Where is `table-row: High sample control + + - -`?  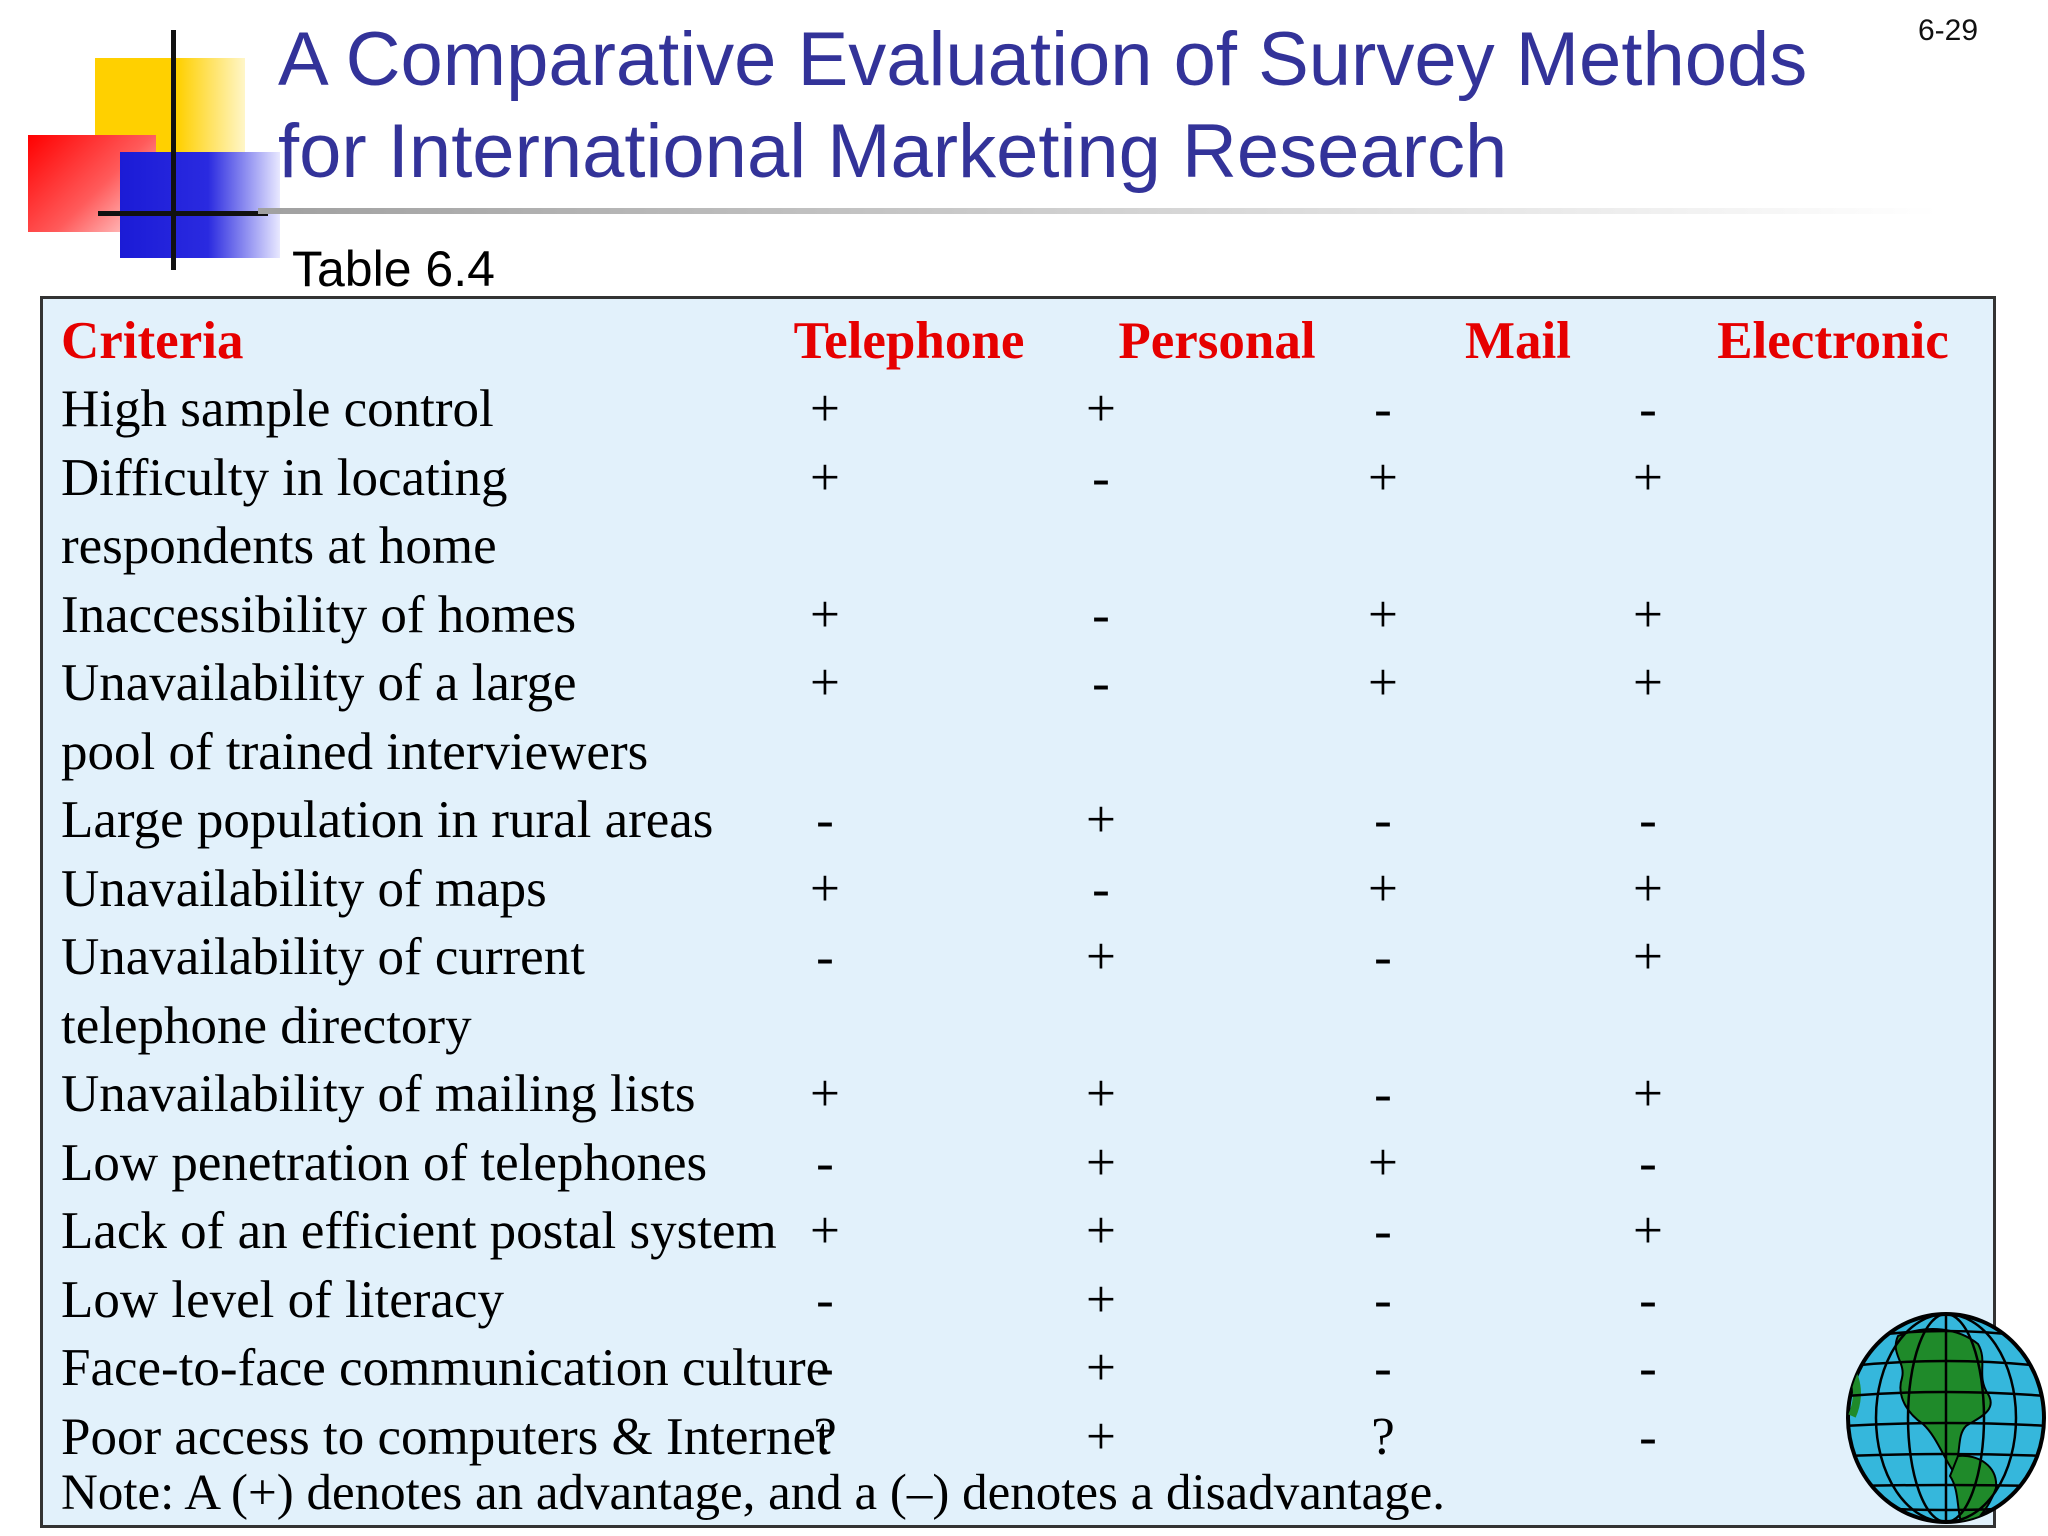
table-row: High sample control + + - - is located at coordinates (1018, 409).